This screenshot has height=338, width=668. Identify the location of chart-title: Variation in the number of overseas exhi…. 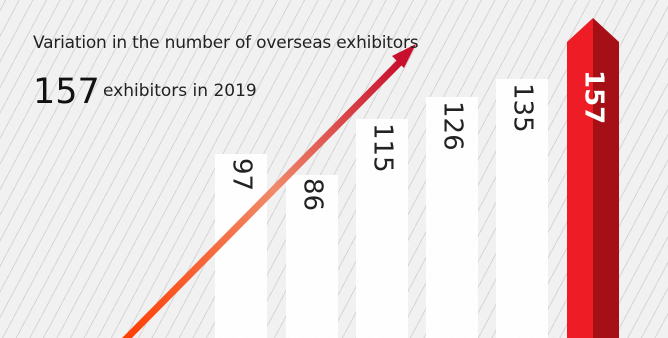
(226, 43).